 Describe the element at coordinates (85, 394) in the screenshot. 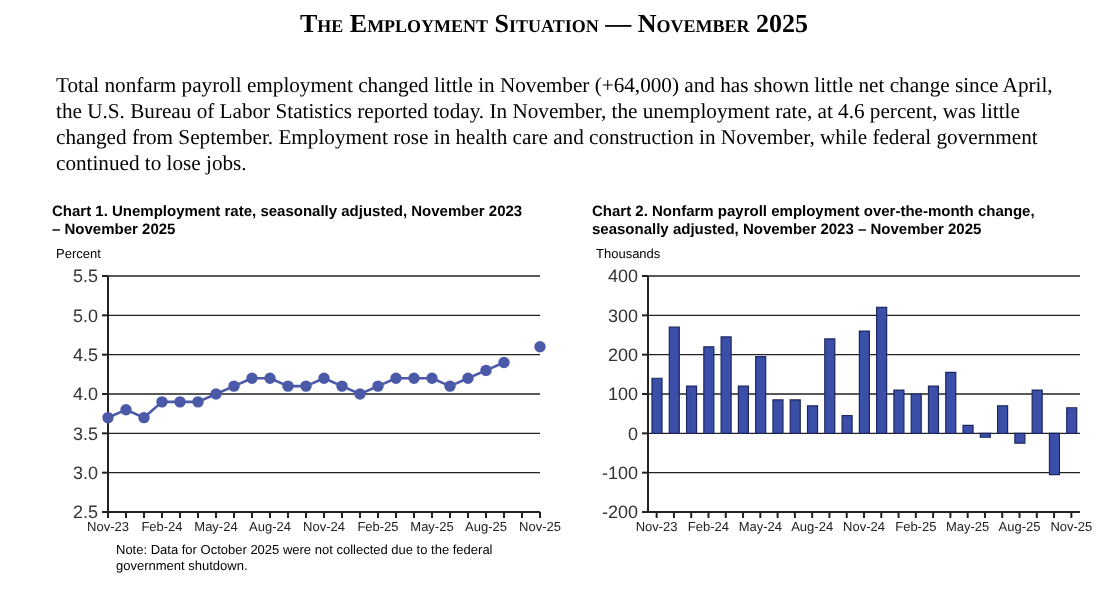

I see `y-tick-label: 4.0` at that location.